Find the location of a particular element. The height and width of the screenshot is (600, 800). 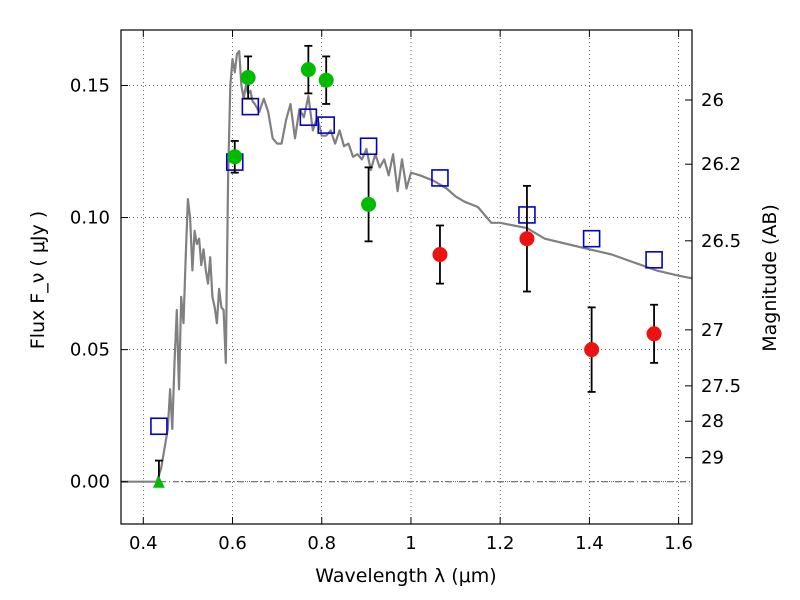

x-tick-label: 0.4 is located at coordinates (143, 543).